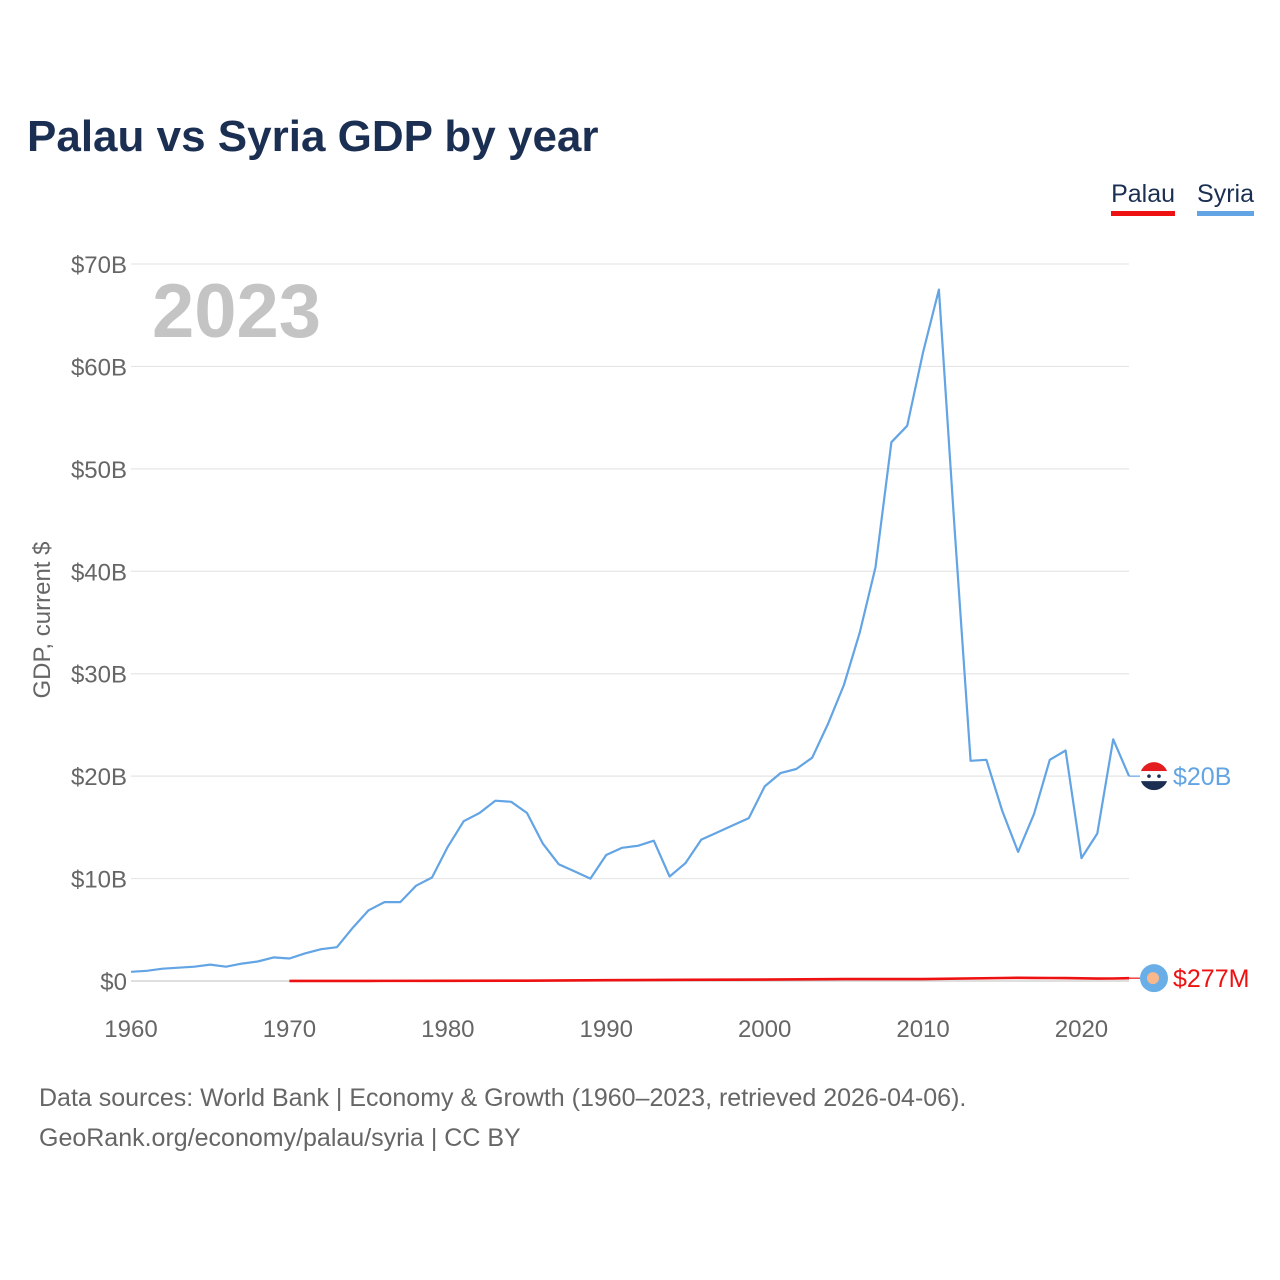  What do you see at coordinates (764, 1029) in the screenshot?
I see `x-tick-label: 2000` at bounding box center [764, 1029].